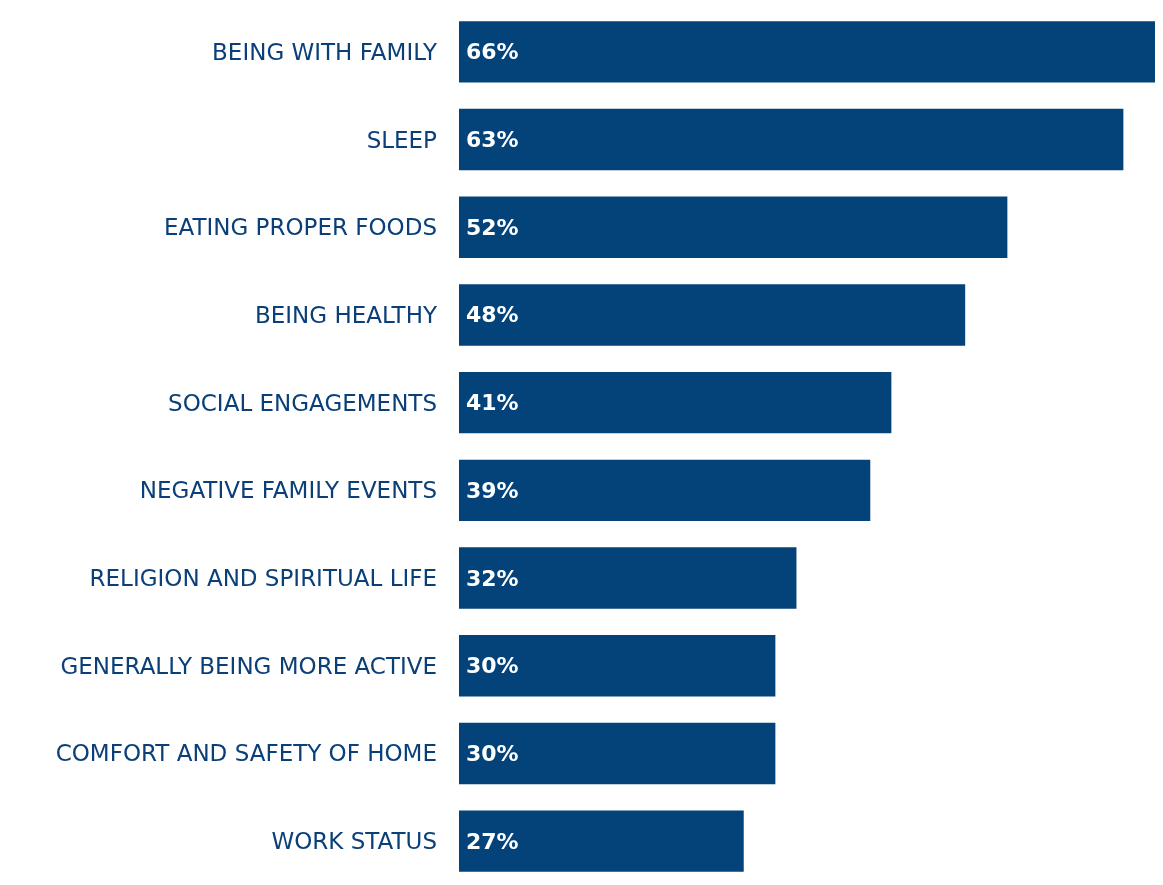  Describe the element at coordinates (492, 315) in the screenshot. I see `data-label: 48%` at that location.